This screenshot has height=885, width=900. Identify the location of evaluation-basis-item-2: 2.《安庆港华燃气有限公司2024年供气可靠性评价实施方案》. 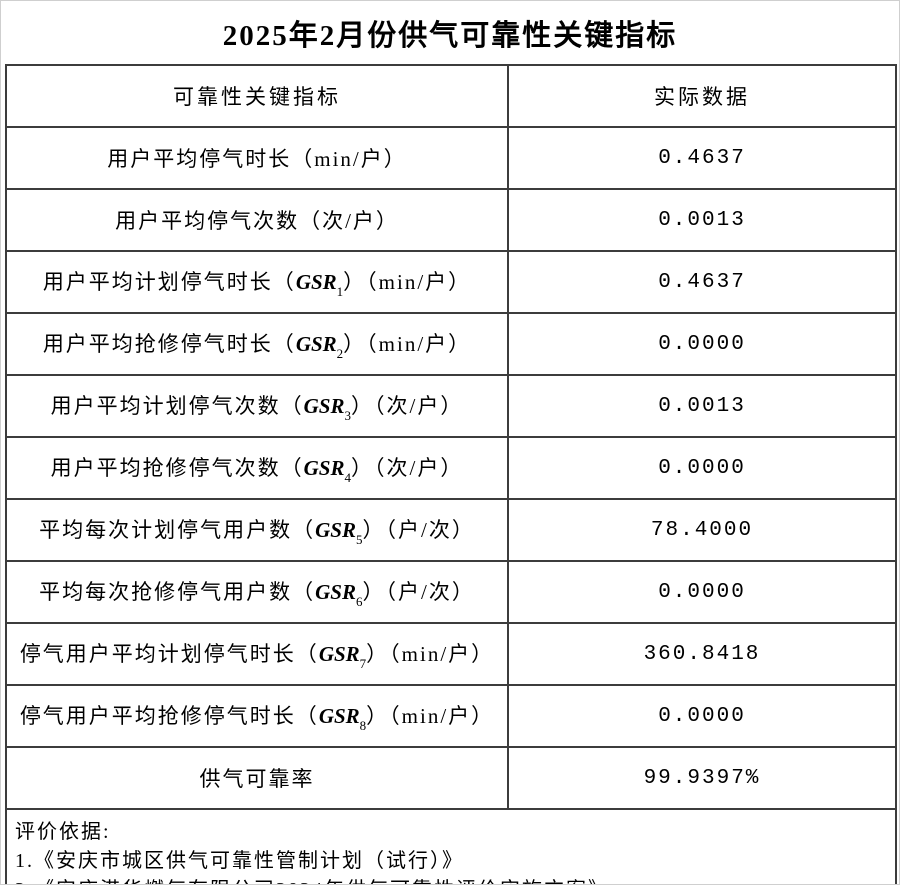
(451, 880).